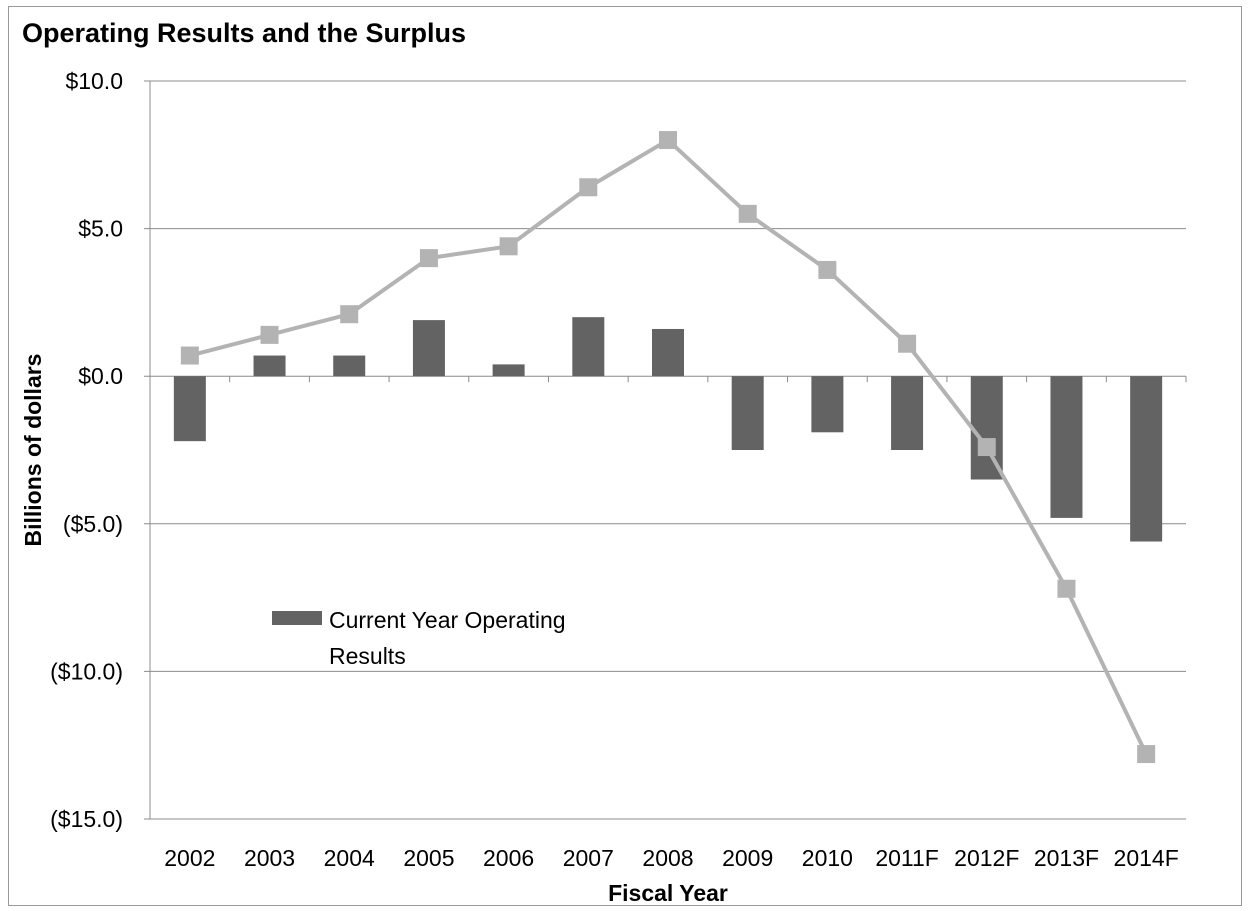 The width and height of the screenshot is (1251, 911). I want to click on x-tick-label: 2014F, so click(1146, 858).